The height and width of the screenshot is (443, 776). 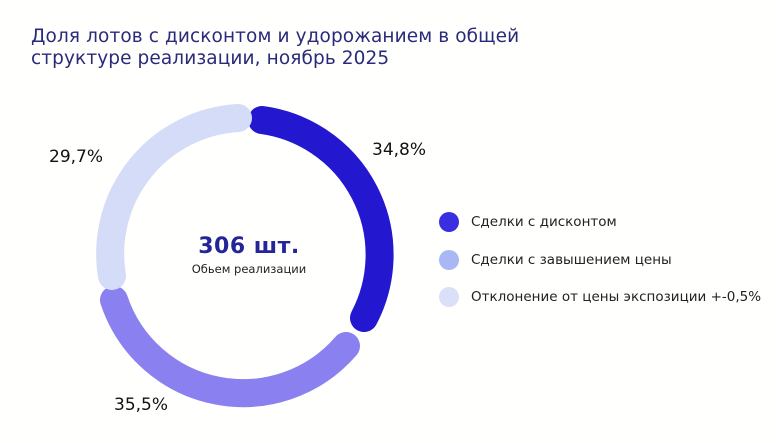 What do you see at coordinates (141, 405) in the screenshot?
I see `label-markup-pct: 35,5%` at bounding box center [141, 405].